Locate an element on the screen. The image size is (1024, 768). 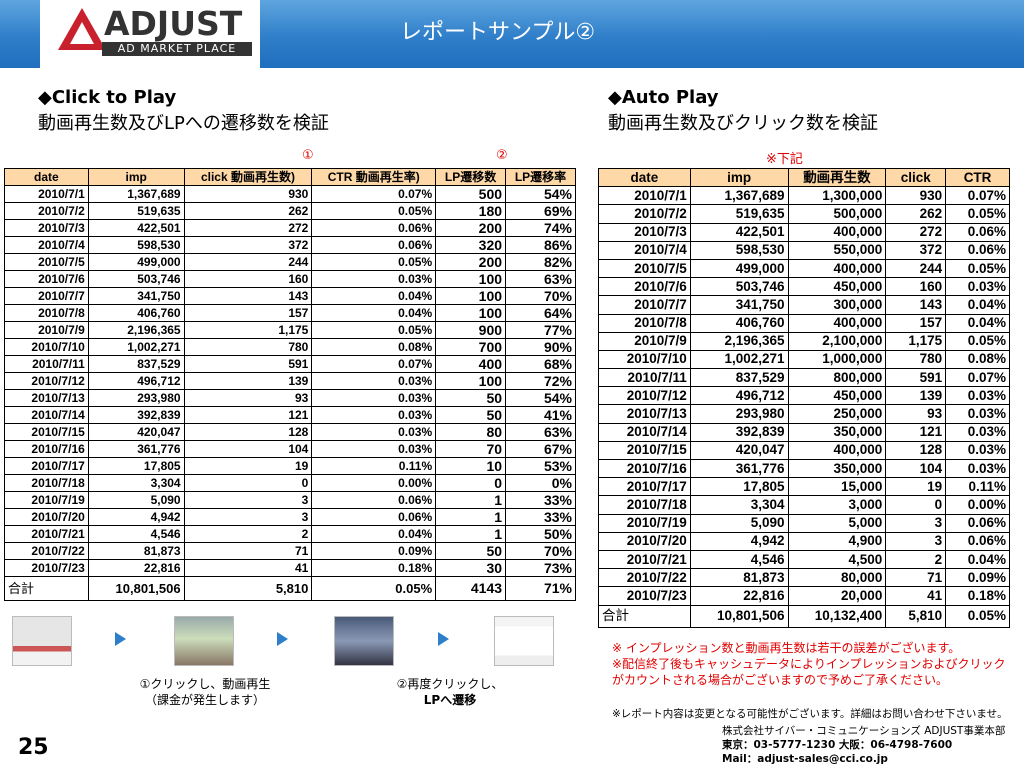
table-cell: 22,816 is located at coordinates (739, 596).